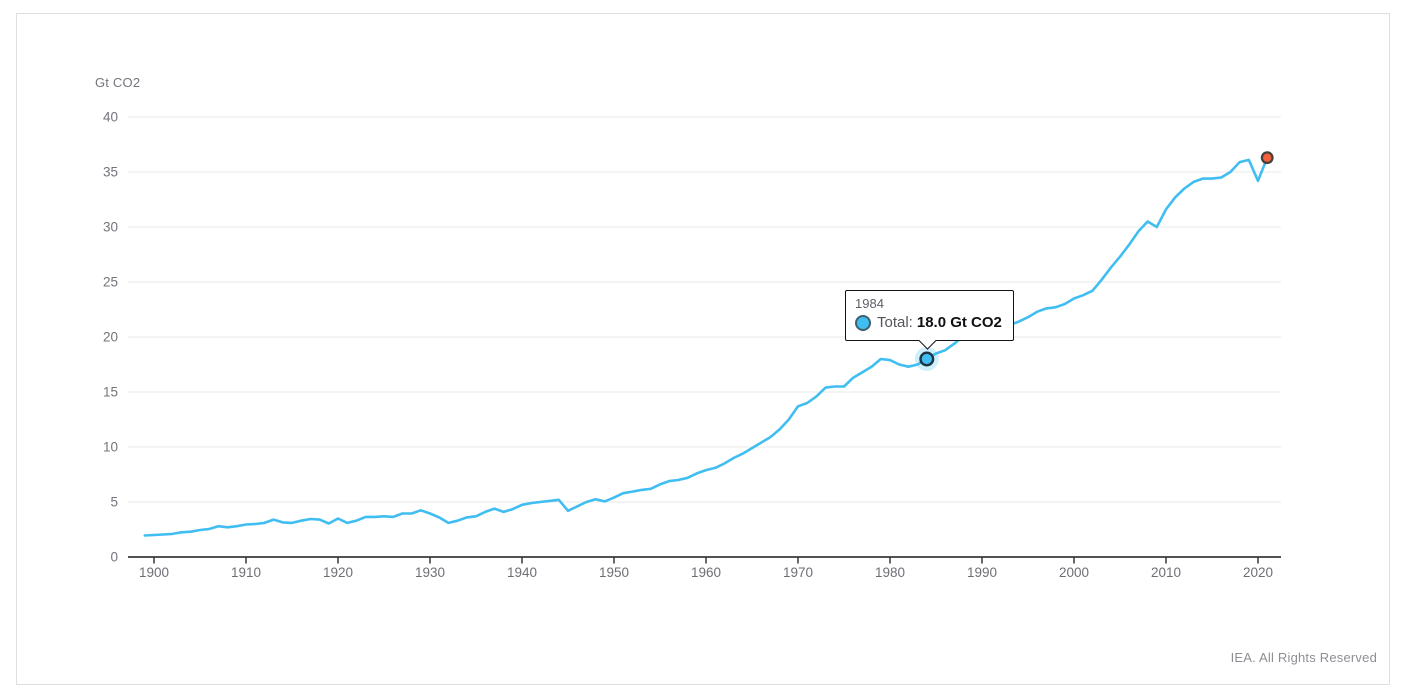 The image size is (1408, 699). What do you see at coordinates (1166, 572) in the screenshot?
I see `x-tick-label: 2010` at bounding box center [1166, 572].